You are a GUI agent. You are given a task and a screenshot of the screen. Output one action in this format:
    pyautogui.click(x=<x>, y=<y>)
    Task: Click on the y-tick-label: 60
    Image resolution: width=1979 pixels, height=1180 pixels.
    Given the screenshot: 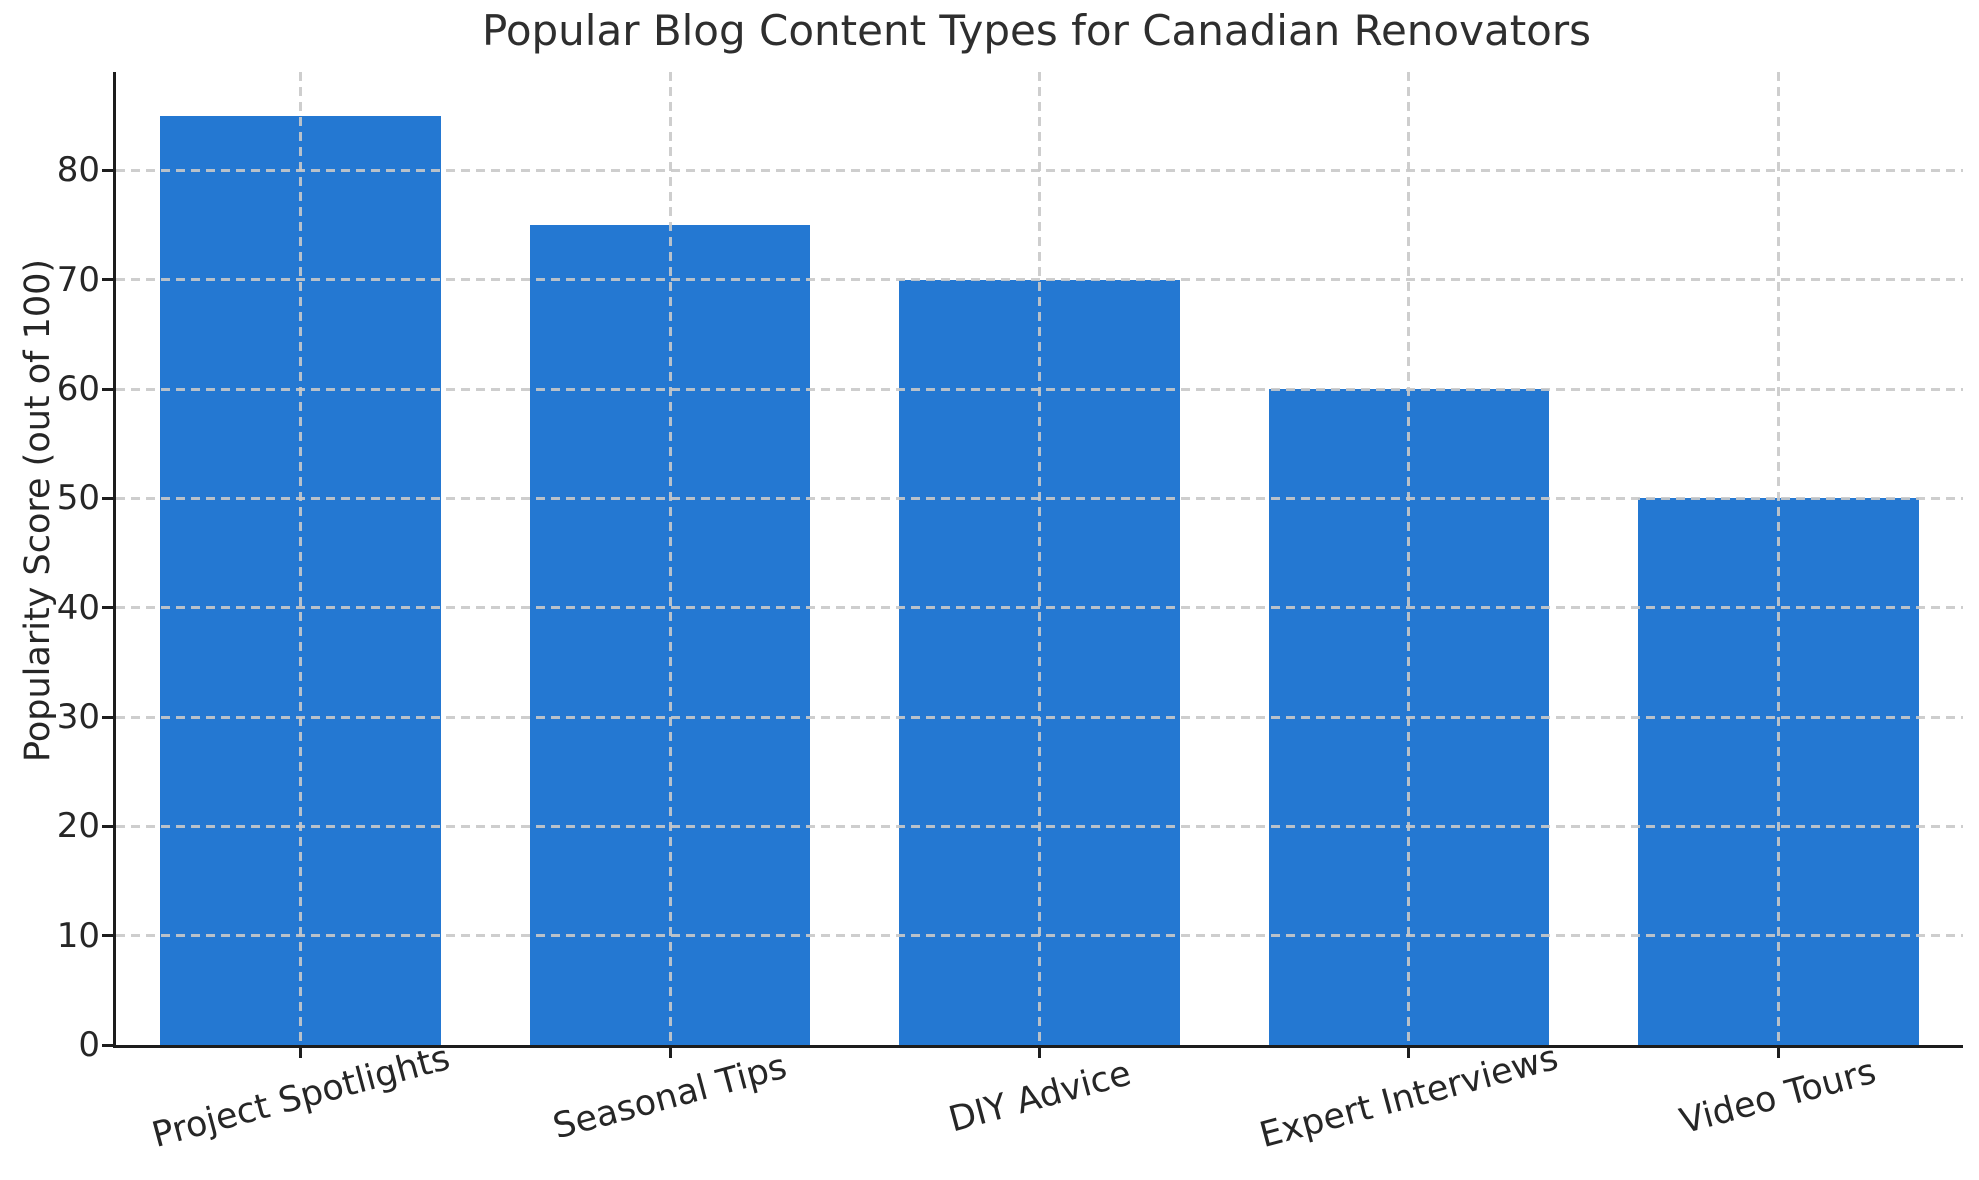 What is the action you would take?
    pyautogui.click(x=78, y=389)
    